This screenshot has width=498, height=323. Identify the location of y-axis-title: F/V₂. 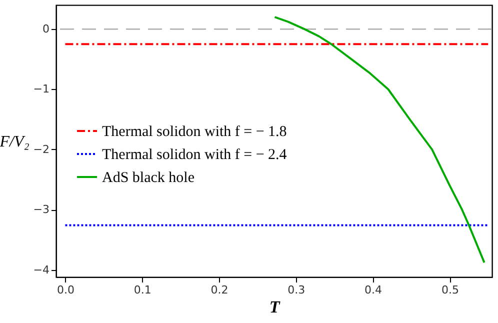
(15, 142).